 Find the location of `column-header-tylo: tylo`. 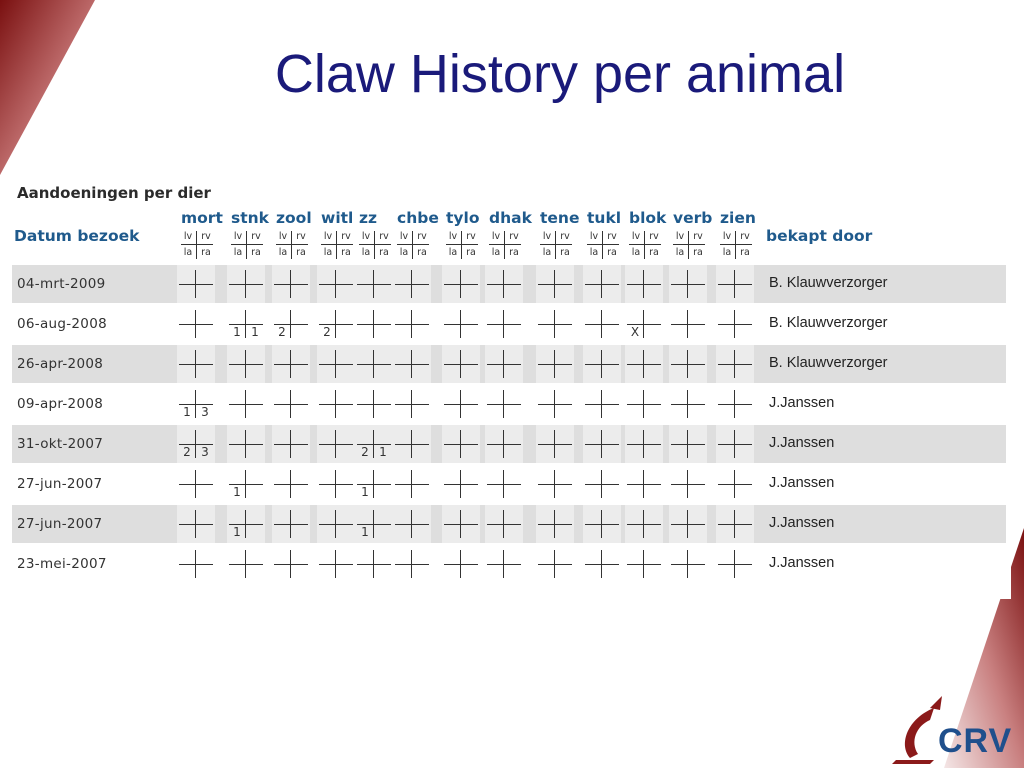

column-header-tylo: tylo is located at coordinates (463, 218).